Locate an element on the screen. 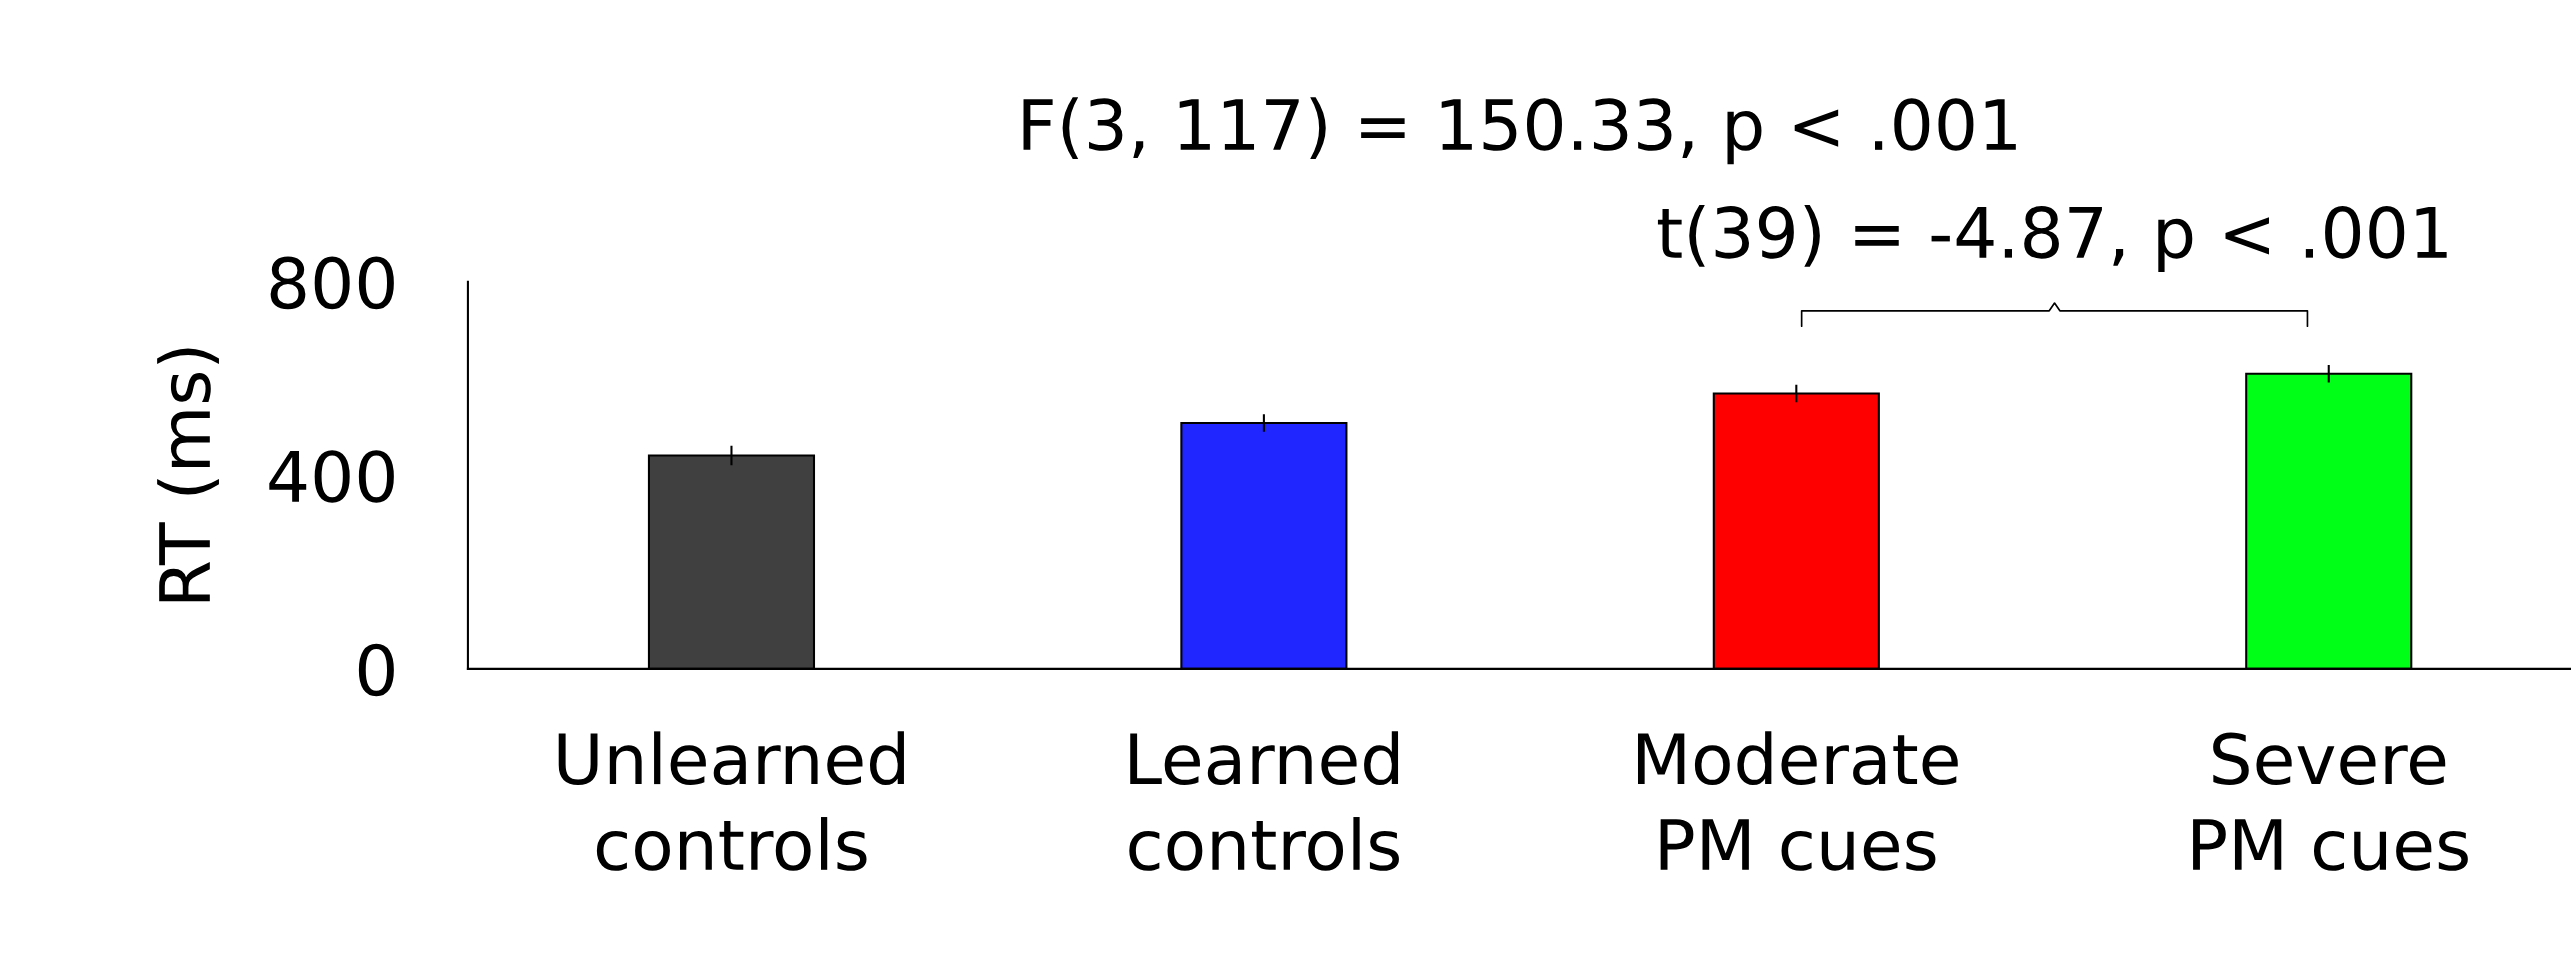 This screenshot has height=975, width=2571. x-tick-label: Severe PM cues is located at coordinates (2330, 801).